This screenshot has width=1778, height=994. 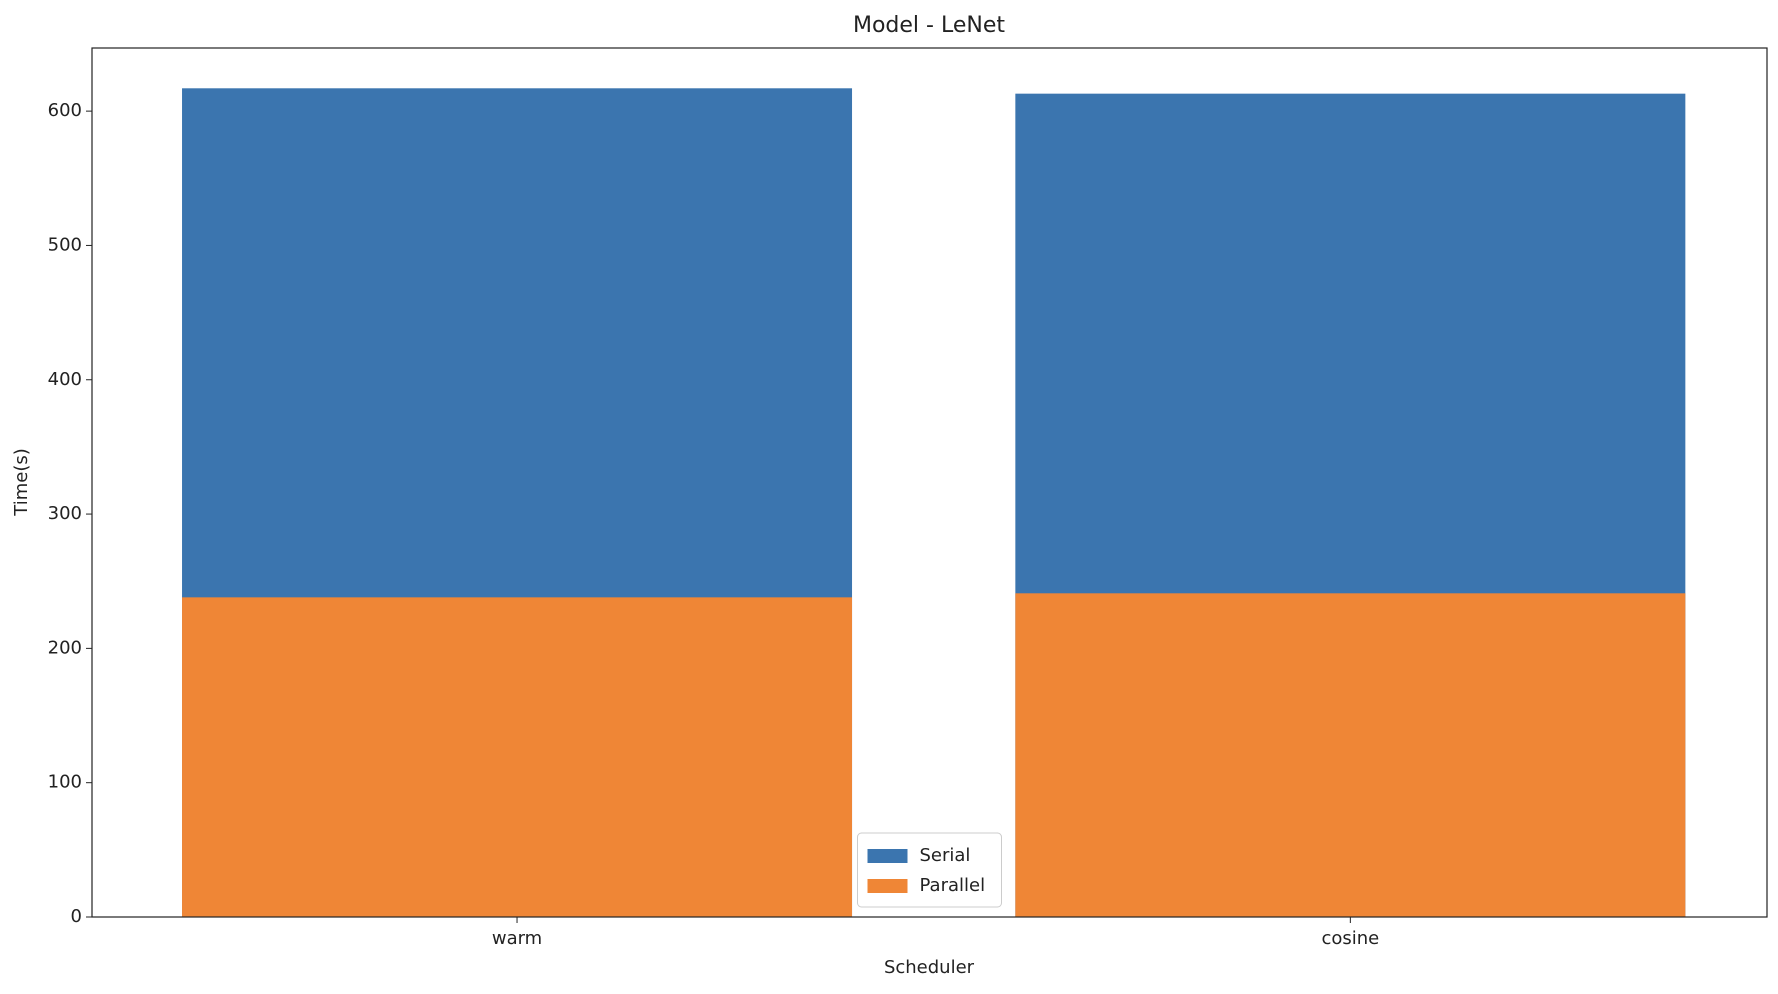 What do you see at coordinates (21, 482) in the screenshot?
I see `y-axis-label: Time(s)` at bounding box center [21, 482].